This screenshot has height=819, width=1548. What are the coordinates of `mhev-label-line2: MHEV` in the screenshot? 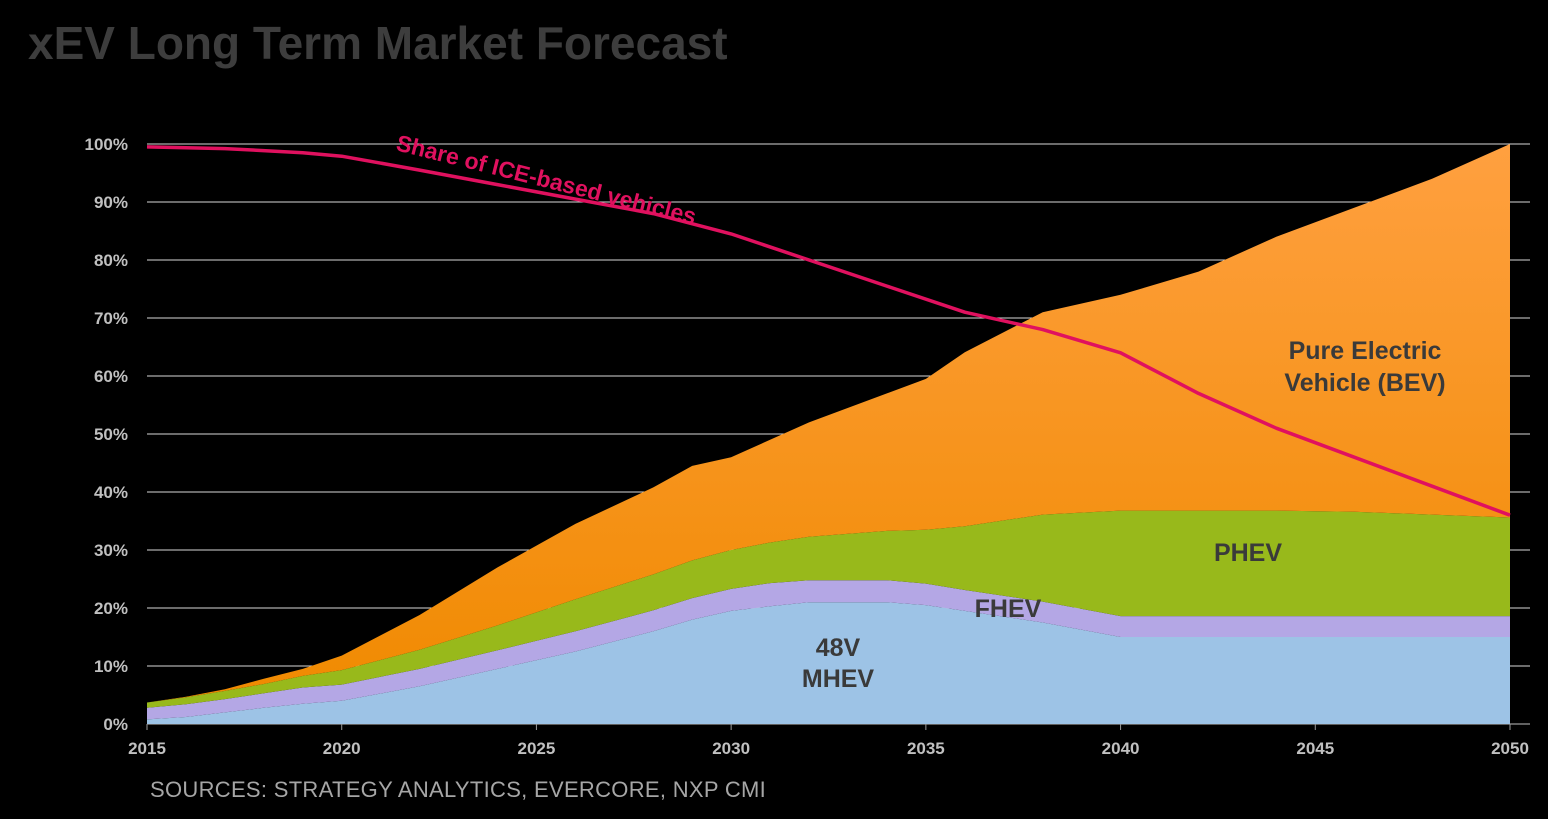 It's located at (838, 679).